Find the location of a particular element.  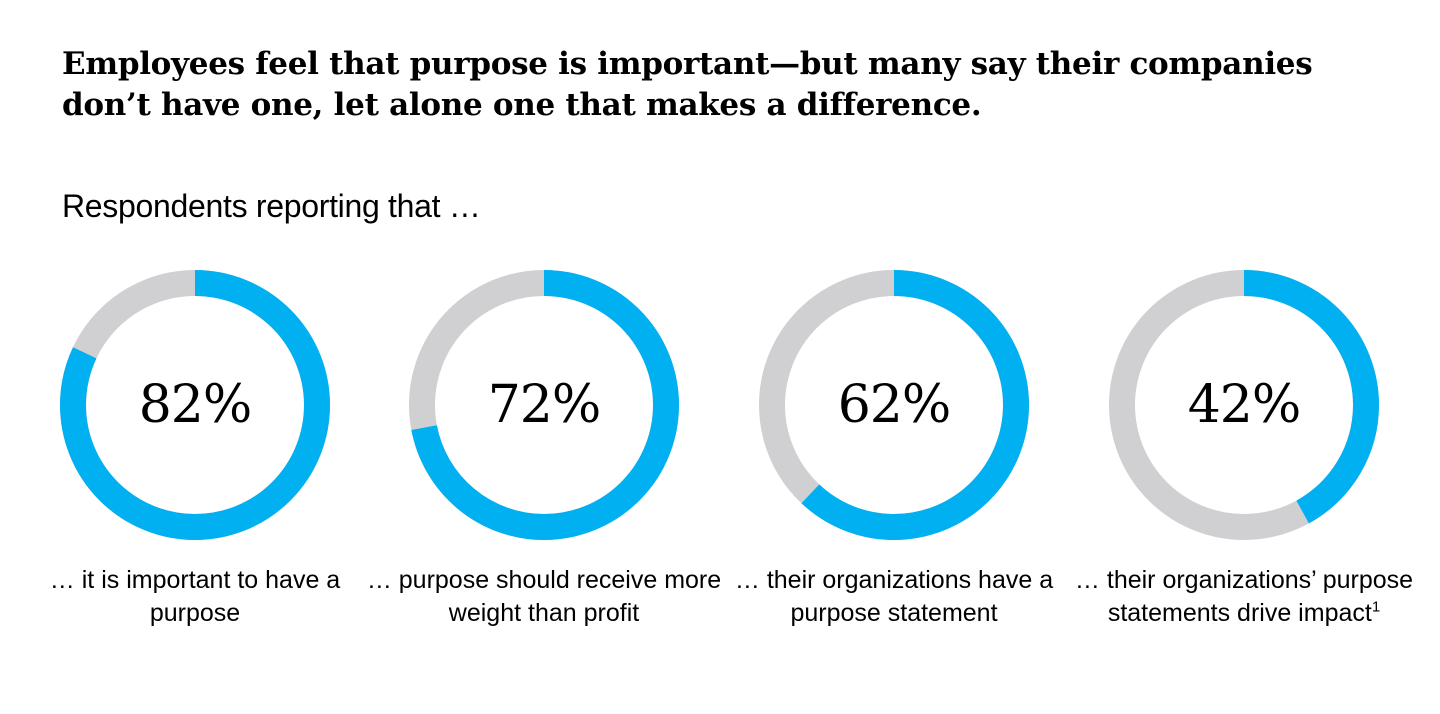

donut-ring-4: 42% is located at coordinates (1244, 405).